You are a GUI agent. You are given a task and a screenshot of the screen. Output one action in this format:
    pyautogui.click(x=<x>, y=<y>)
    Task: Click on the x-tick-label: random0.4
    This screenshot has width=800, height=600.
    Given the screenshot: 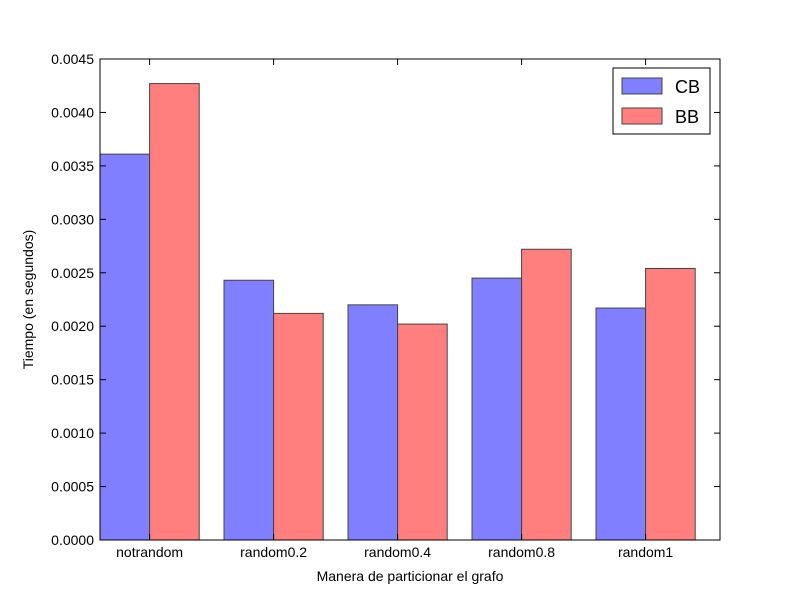 What is the action you would take?
    pyautogui.click(x=397, y=552)
    